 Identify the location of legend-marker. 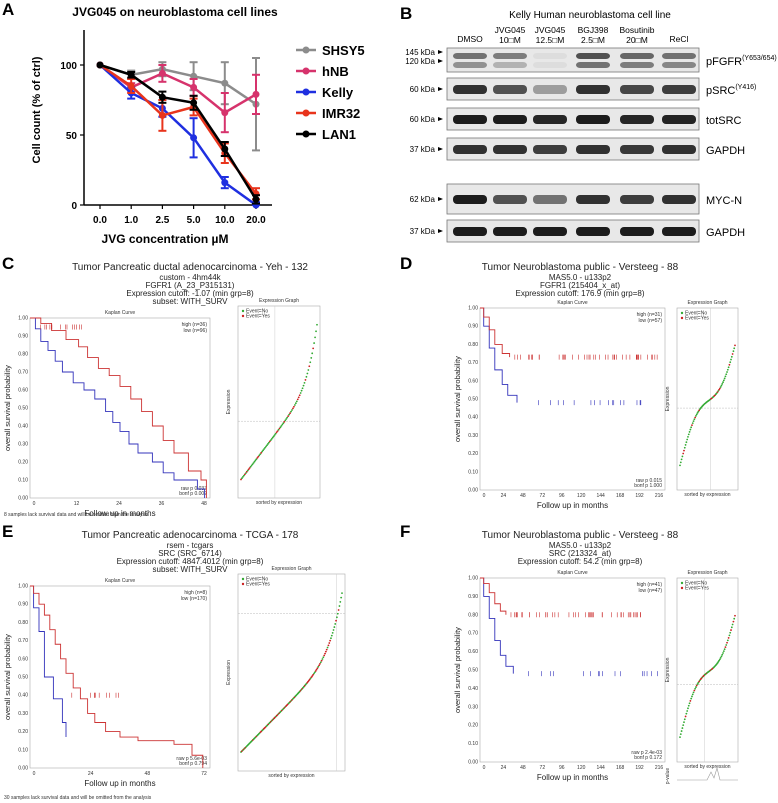
(306, 92).